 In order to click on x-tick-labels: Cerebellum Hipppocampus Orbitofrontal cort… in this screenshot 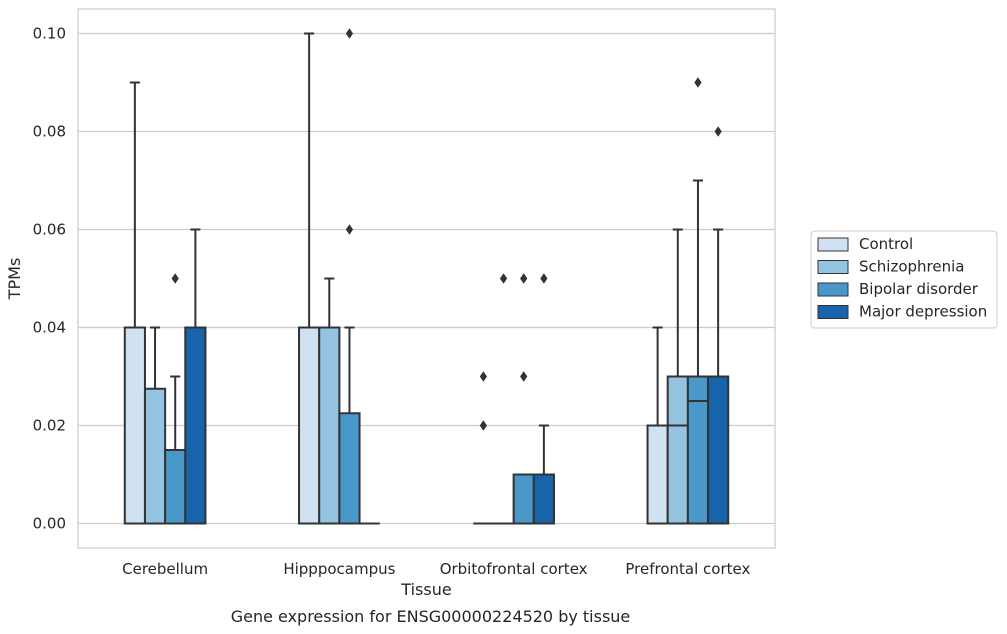, I will do `click(436, 569)`.